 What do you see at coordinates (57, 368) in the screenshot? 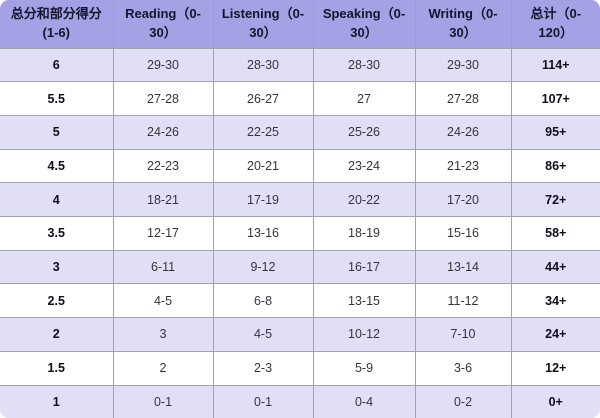
I see `cell-score: 1.5` at bounding box center [57, 368].